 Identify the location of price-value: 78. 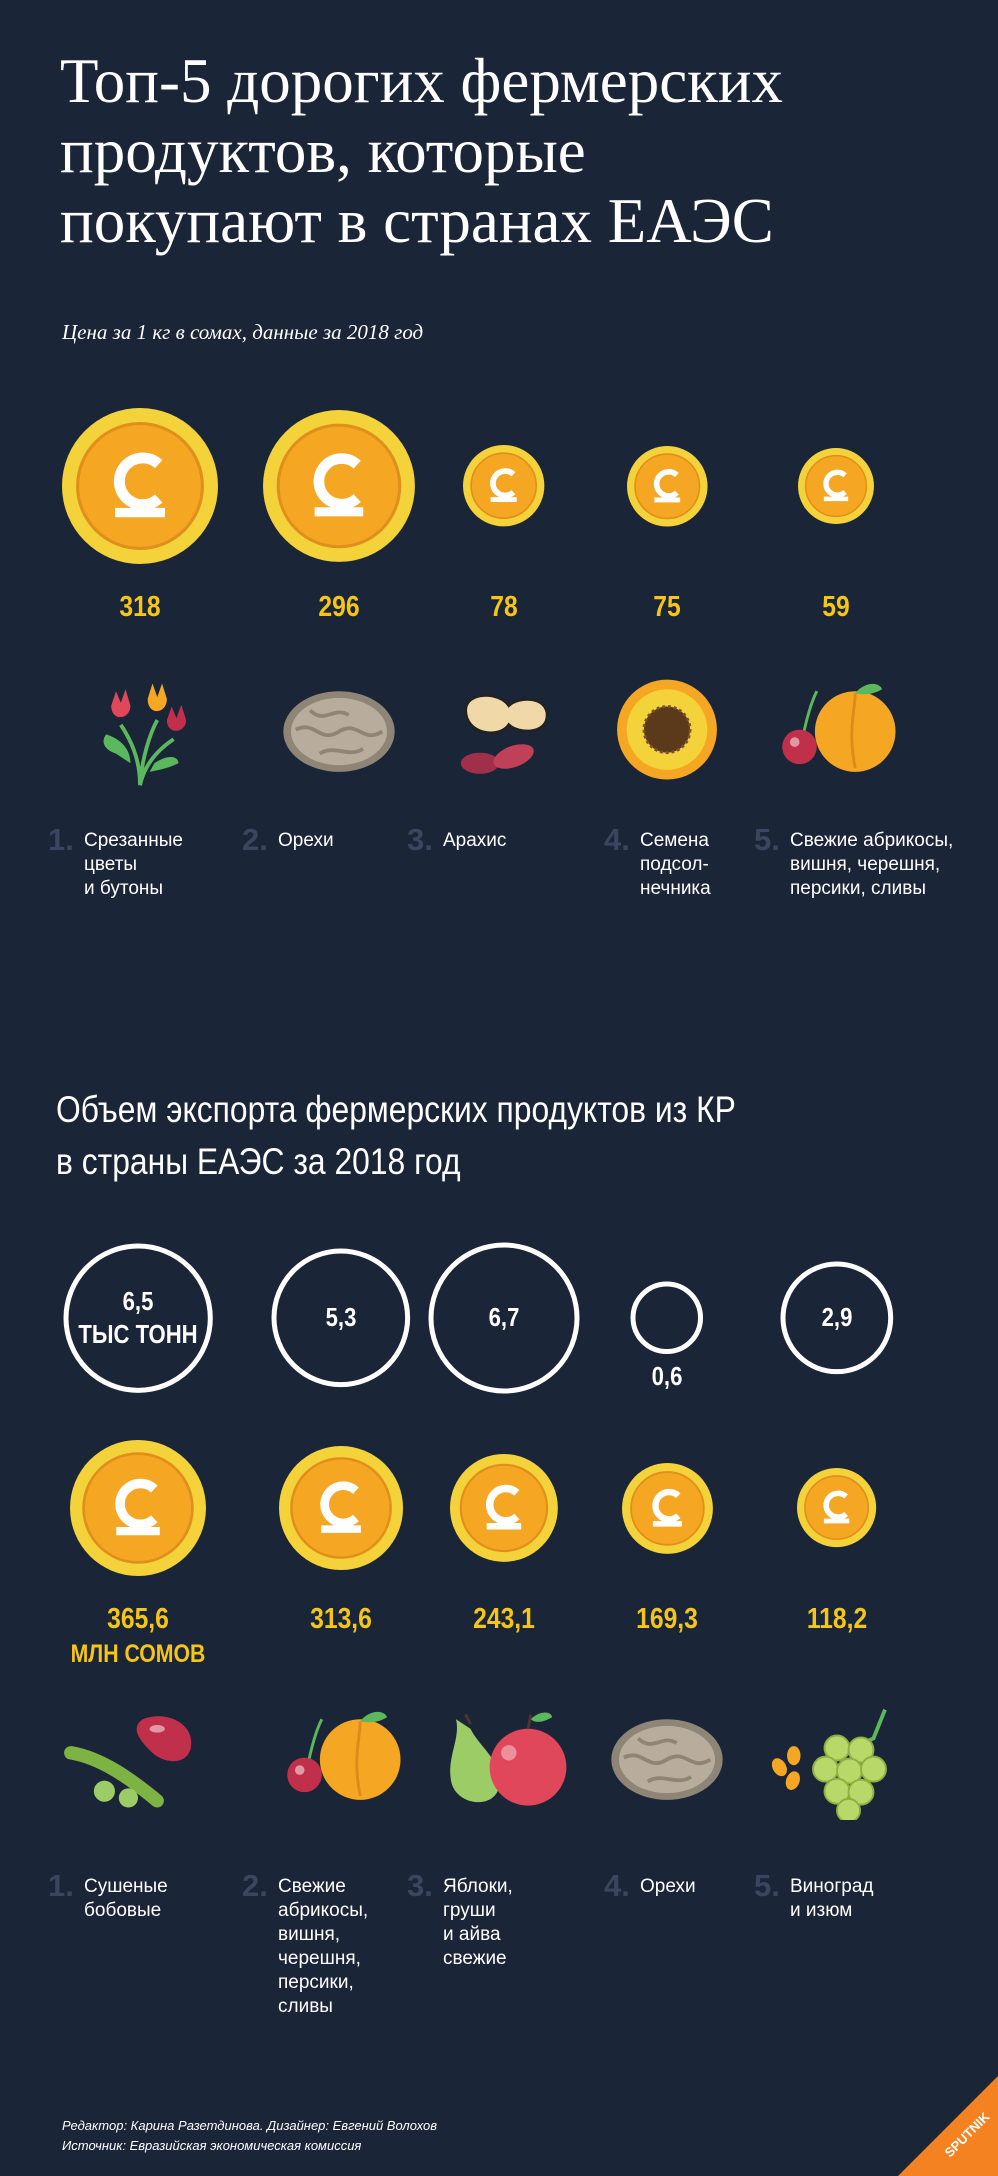
(504, 607).